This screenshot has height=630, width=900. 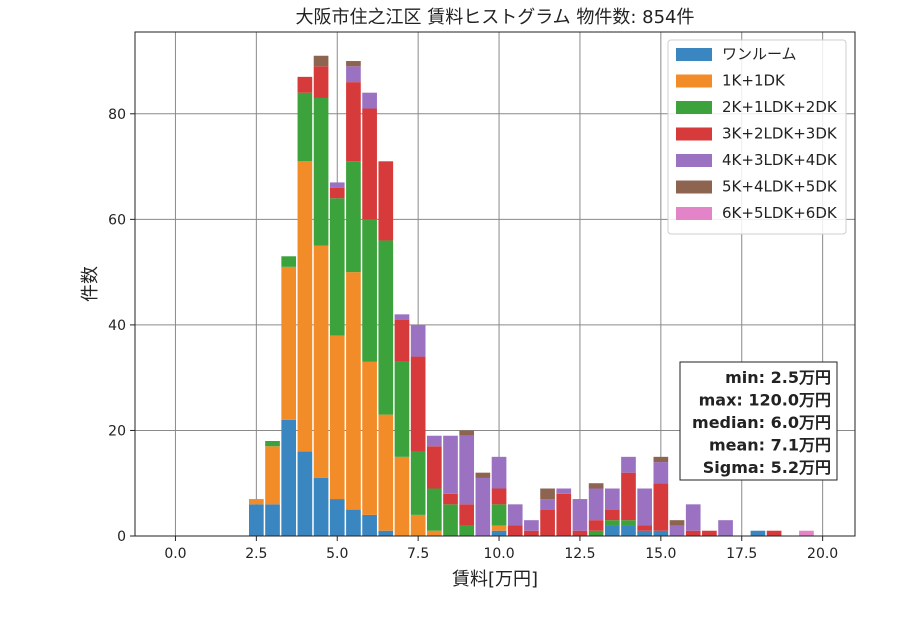 What do you see at coordinates (759, 54) in the screenshot?
I see `legend-label: ワンルーム` at bounding box center [759, 54].